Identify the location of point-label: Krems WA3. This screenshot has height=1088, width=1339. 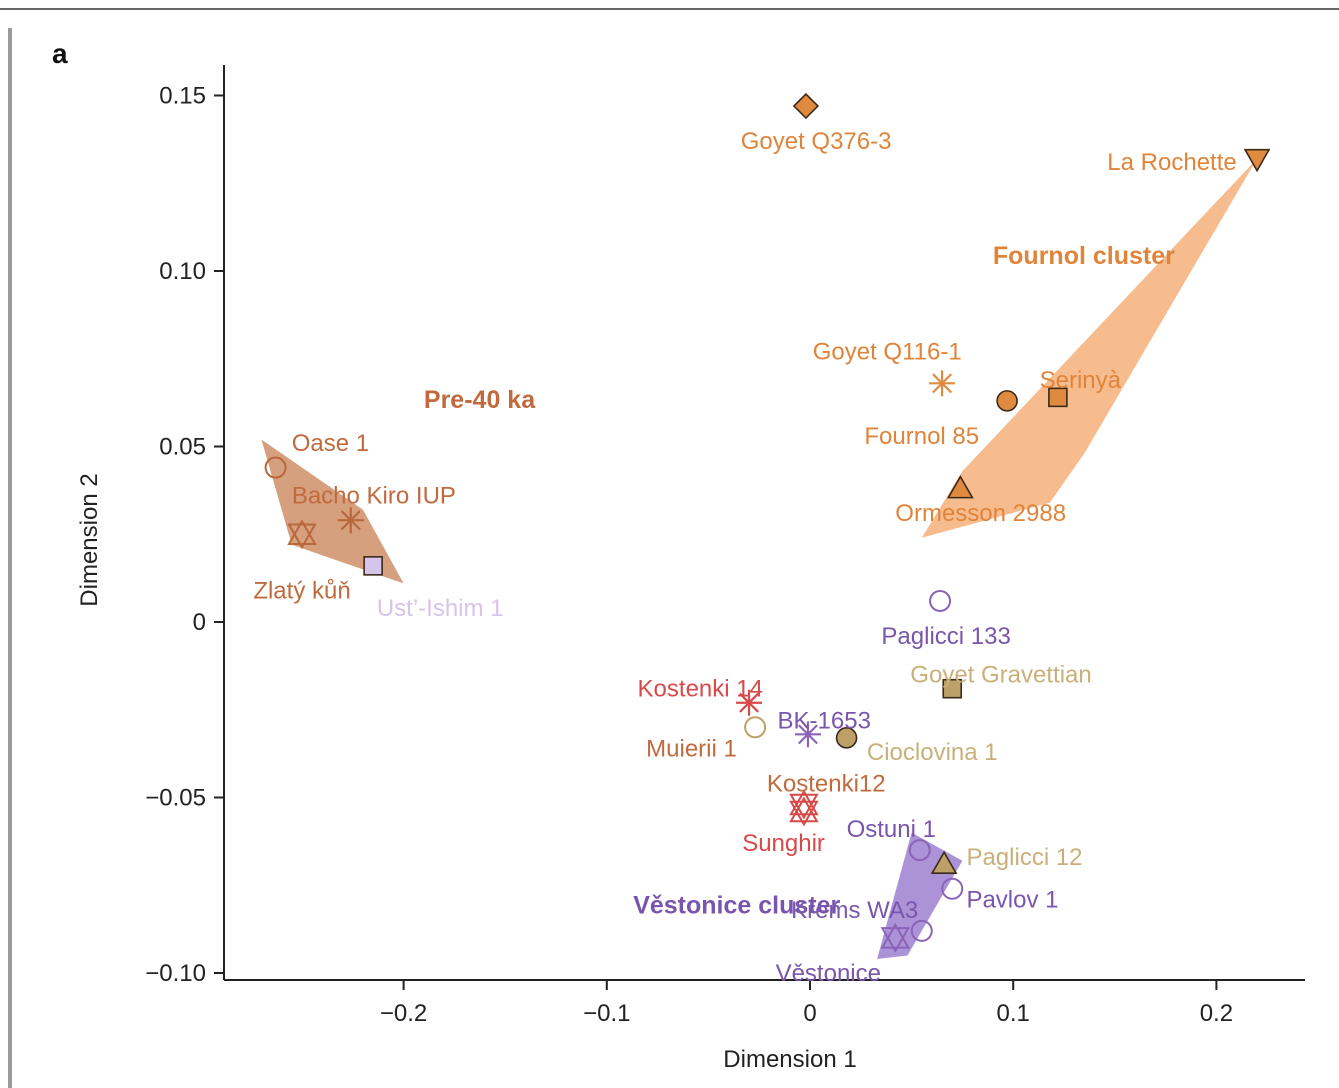
(854, 910).